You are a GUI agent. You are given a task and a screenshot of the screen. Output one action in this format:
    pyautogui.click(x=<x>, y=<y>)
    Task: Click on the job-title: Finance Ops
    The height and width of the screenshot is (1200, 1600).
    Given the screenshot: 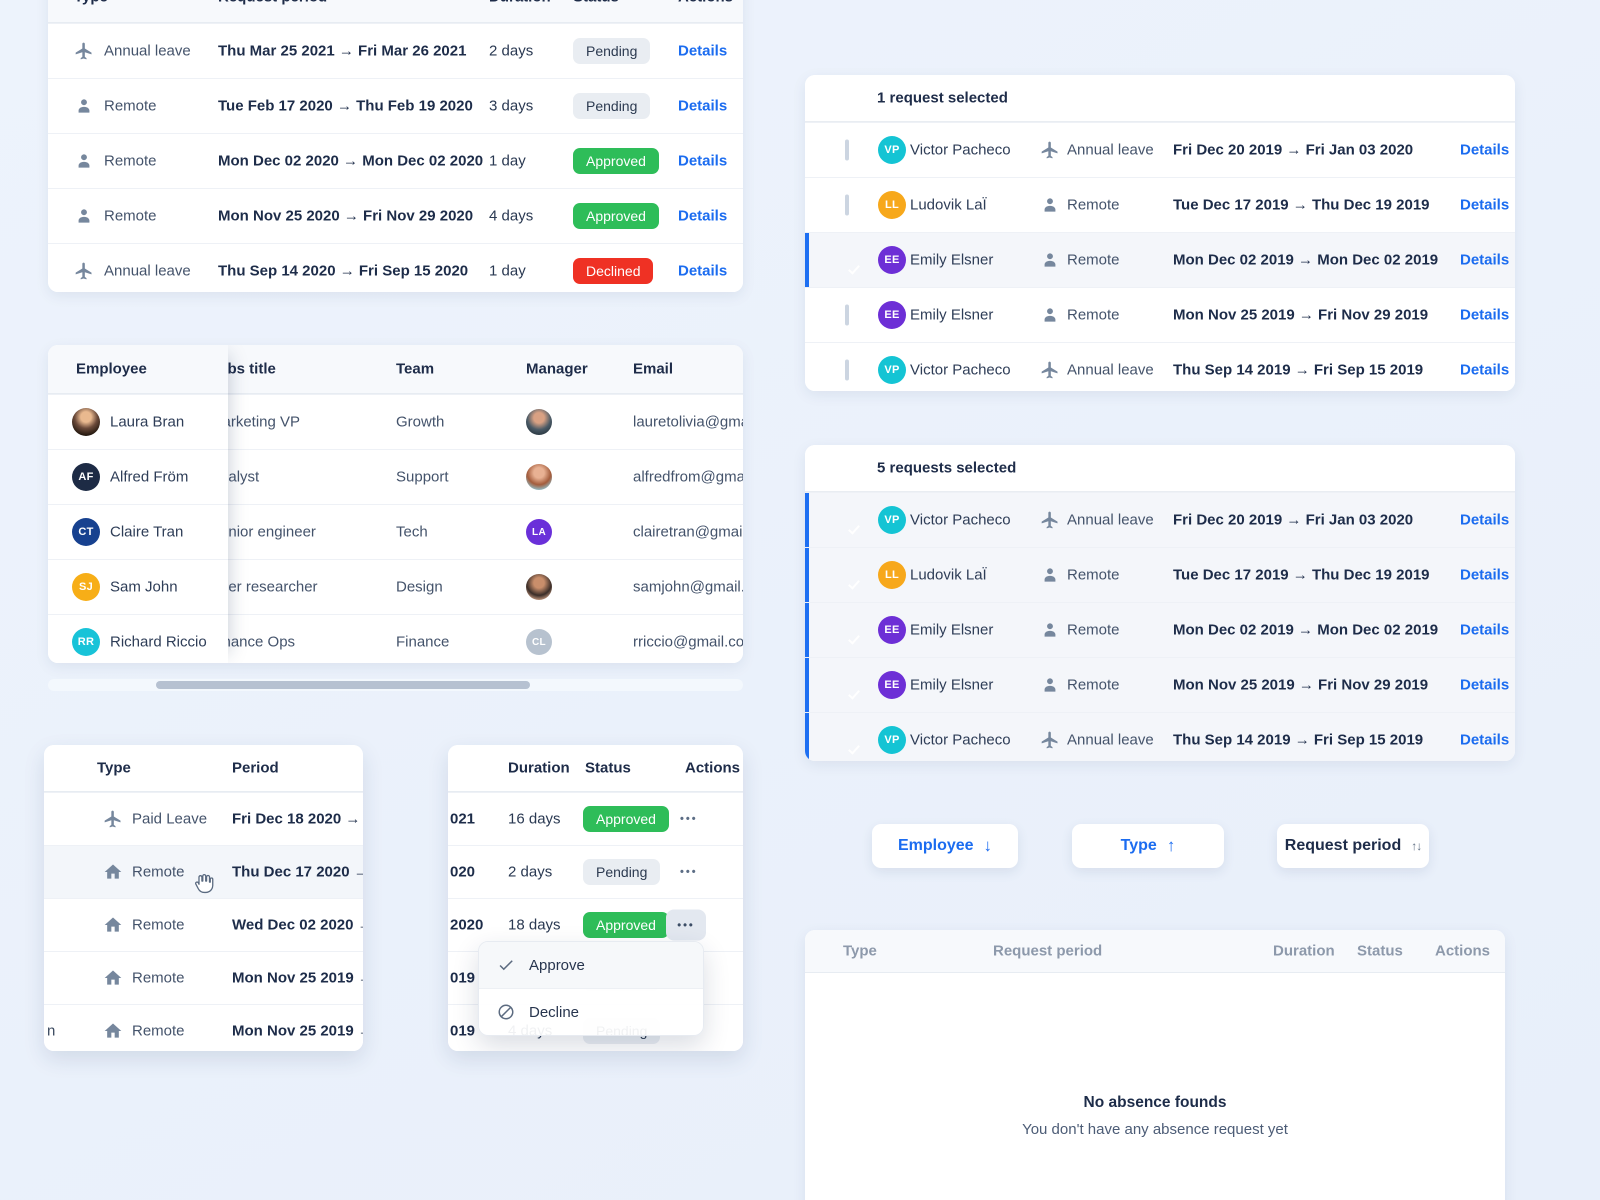 What is the action you would take?
    pyautogui.click(x=253, y=642)
    